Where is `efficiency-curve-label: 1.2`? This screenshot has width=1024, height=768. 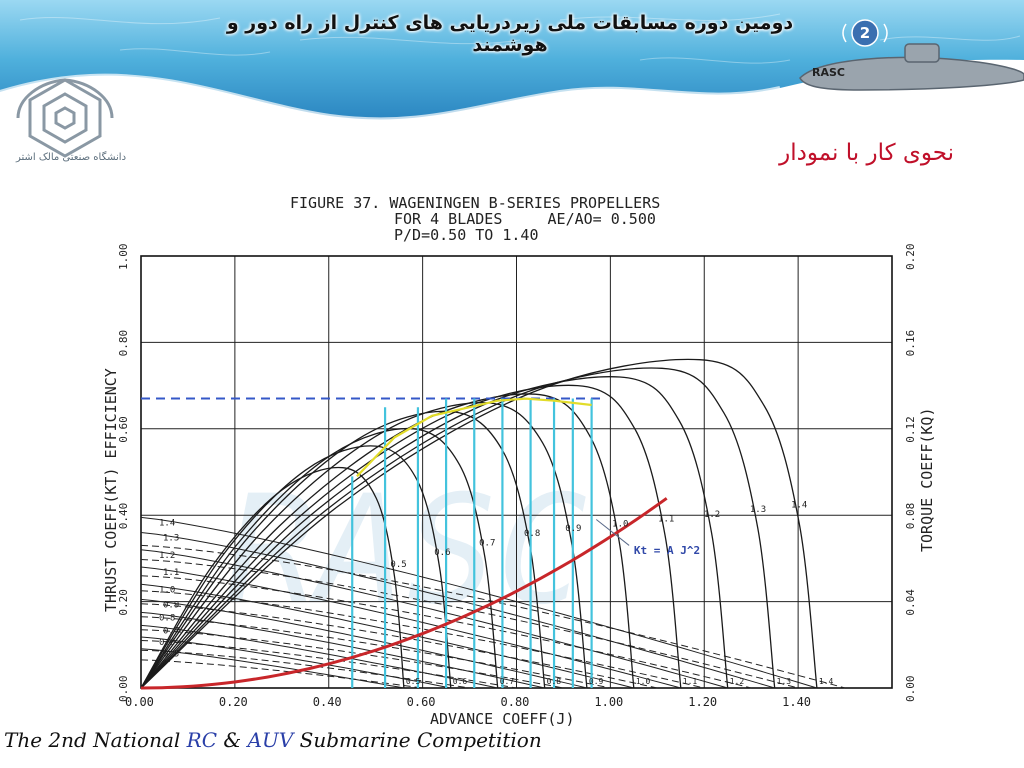
efficiency-curve-label: 1.2 is located at coordinates (712, 515).